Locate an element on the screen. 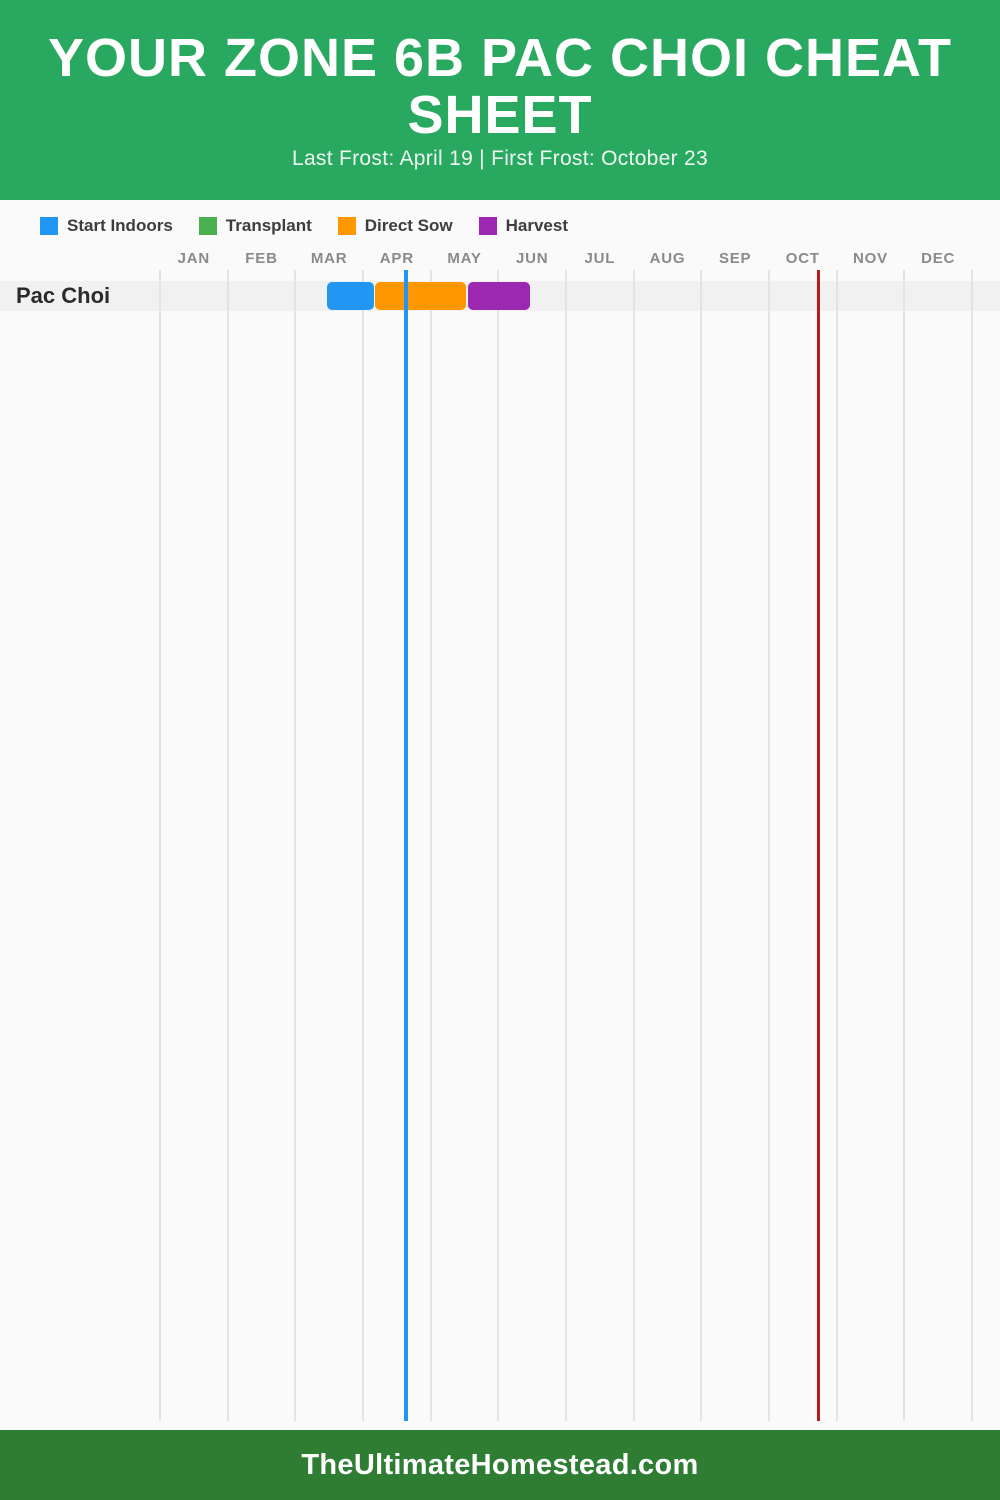  legend-item-start-indoors: Start Indoors is located at coordinates (106, 226).